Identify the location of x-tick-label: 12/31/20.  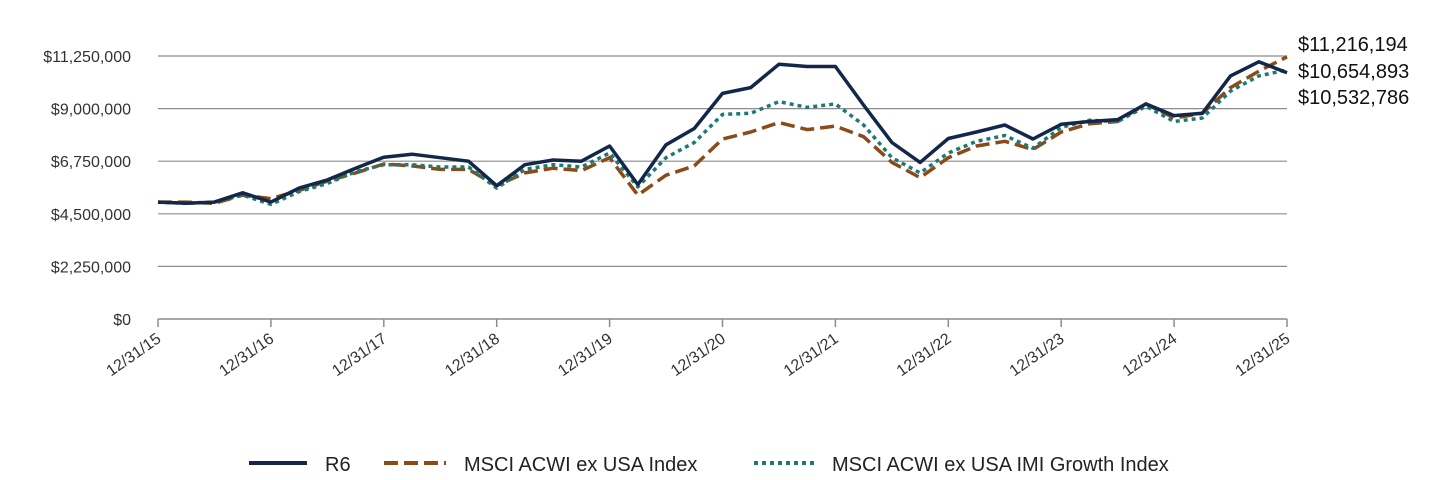
(698, 355).